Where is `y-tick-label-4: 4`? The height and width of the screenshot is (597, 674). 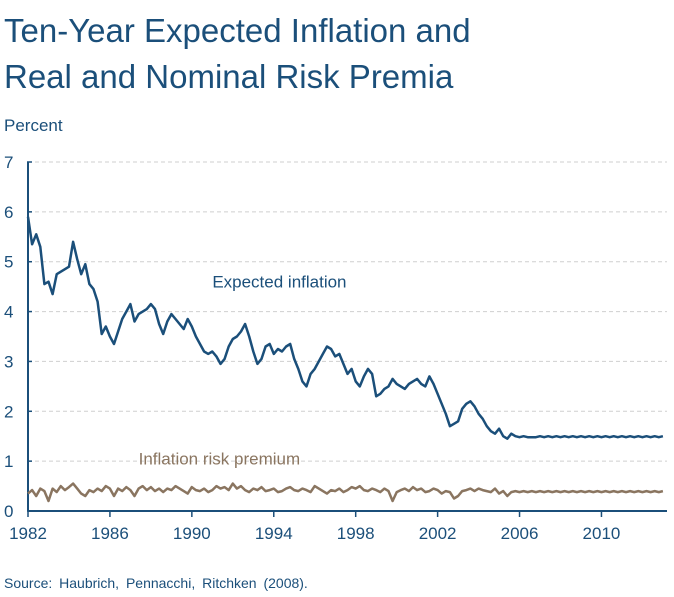
y-tick-label-4: 4 is located at coordinates (8, 312).